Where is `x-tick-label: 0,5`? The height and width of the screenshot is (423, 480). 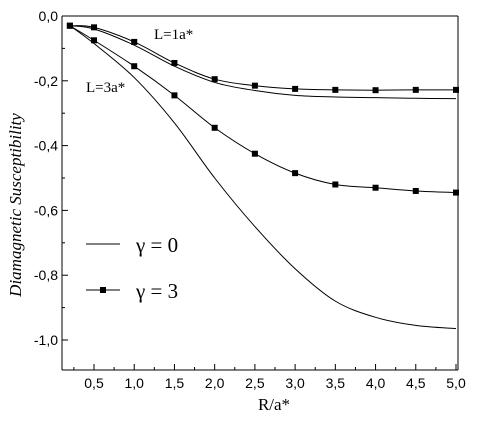 x-tick-label: 0,5 is located at coordinates (94, 383).